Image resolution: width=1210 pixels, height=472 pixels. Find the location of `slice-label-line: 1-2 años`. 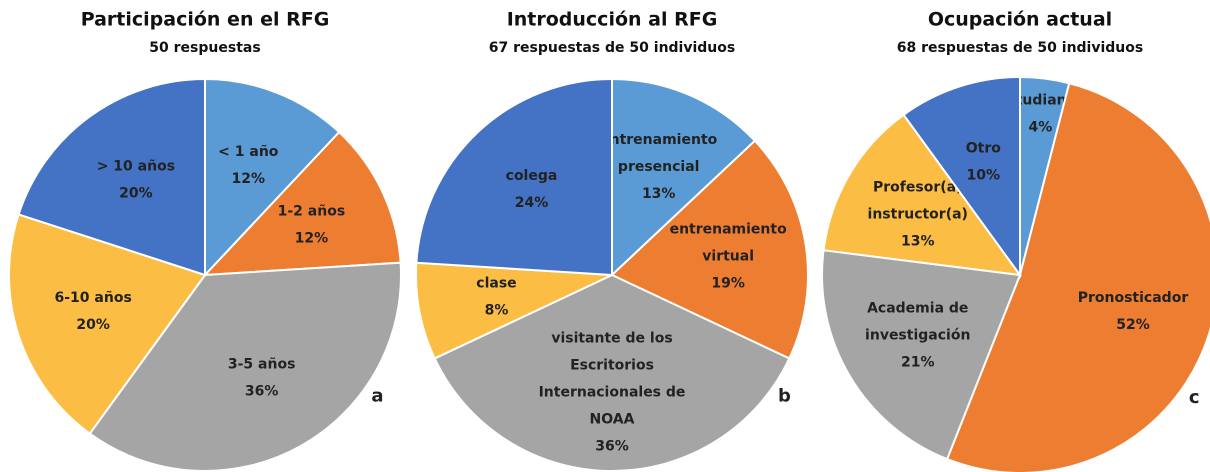

slice-label-line: 1-2 años is located at coordinates (312, 211).